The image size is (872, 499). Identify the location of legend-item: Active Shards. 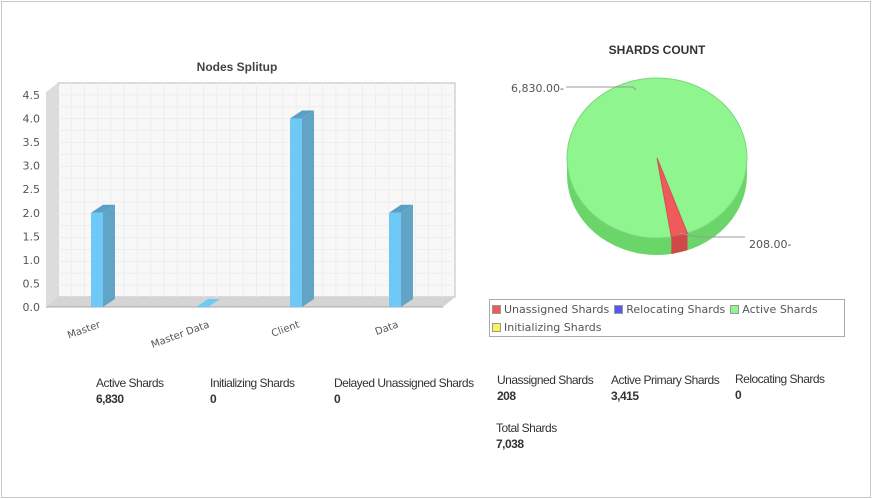
(774, 310).